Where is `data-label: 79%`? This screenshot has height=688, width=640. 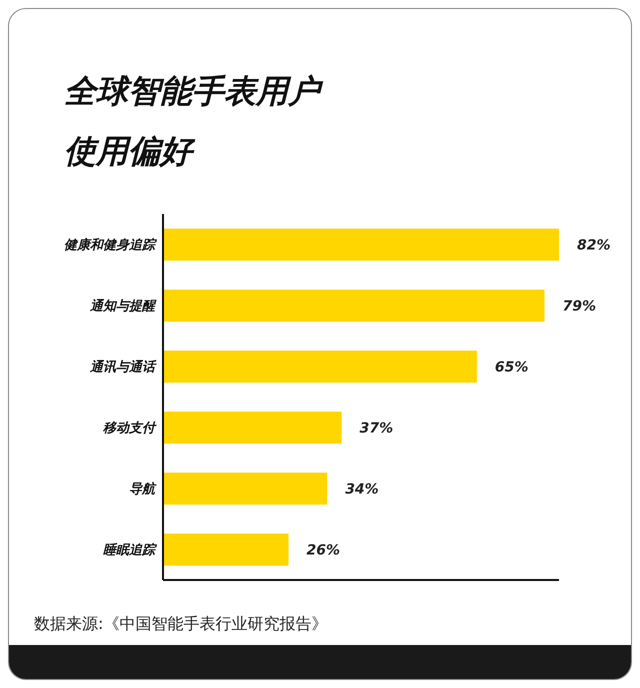 data-label: 79% is located at coordinates (579, 306).